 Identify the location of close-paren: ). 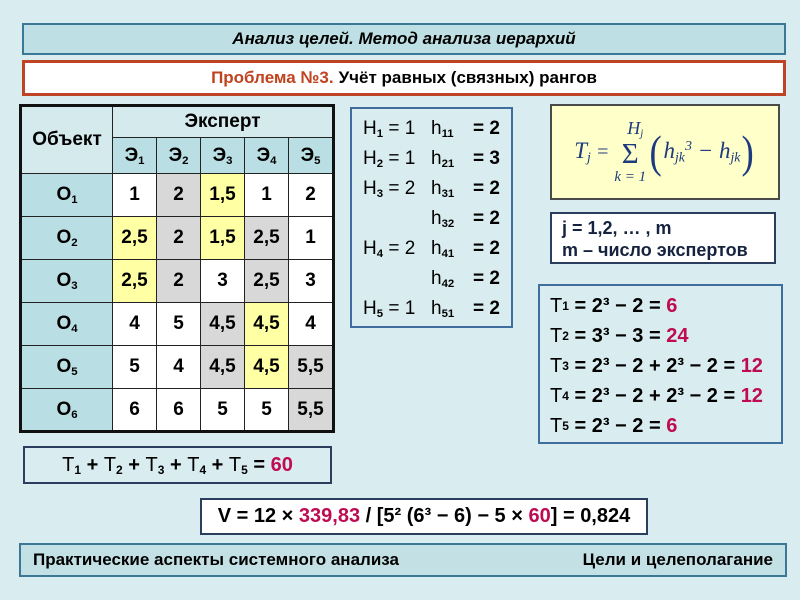
(748, 151).